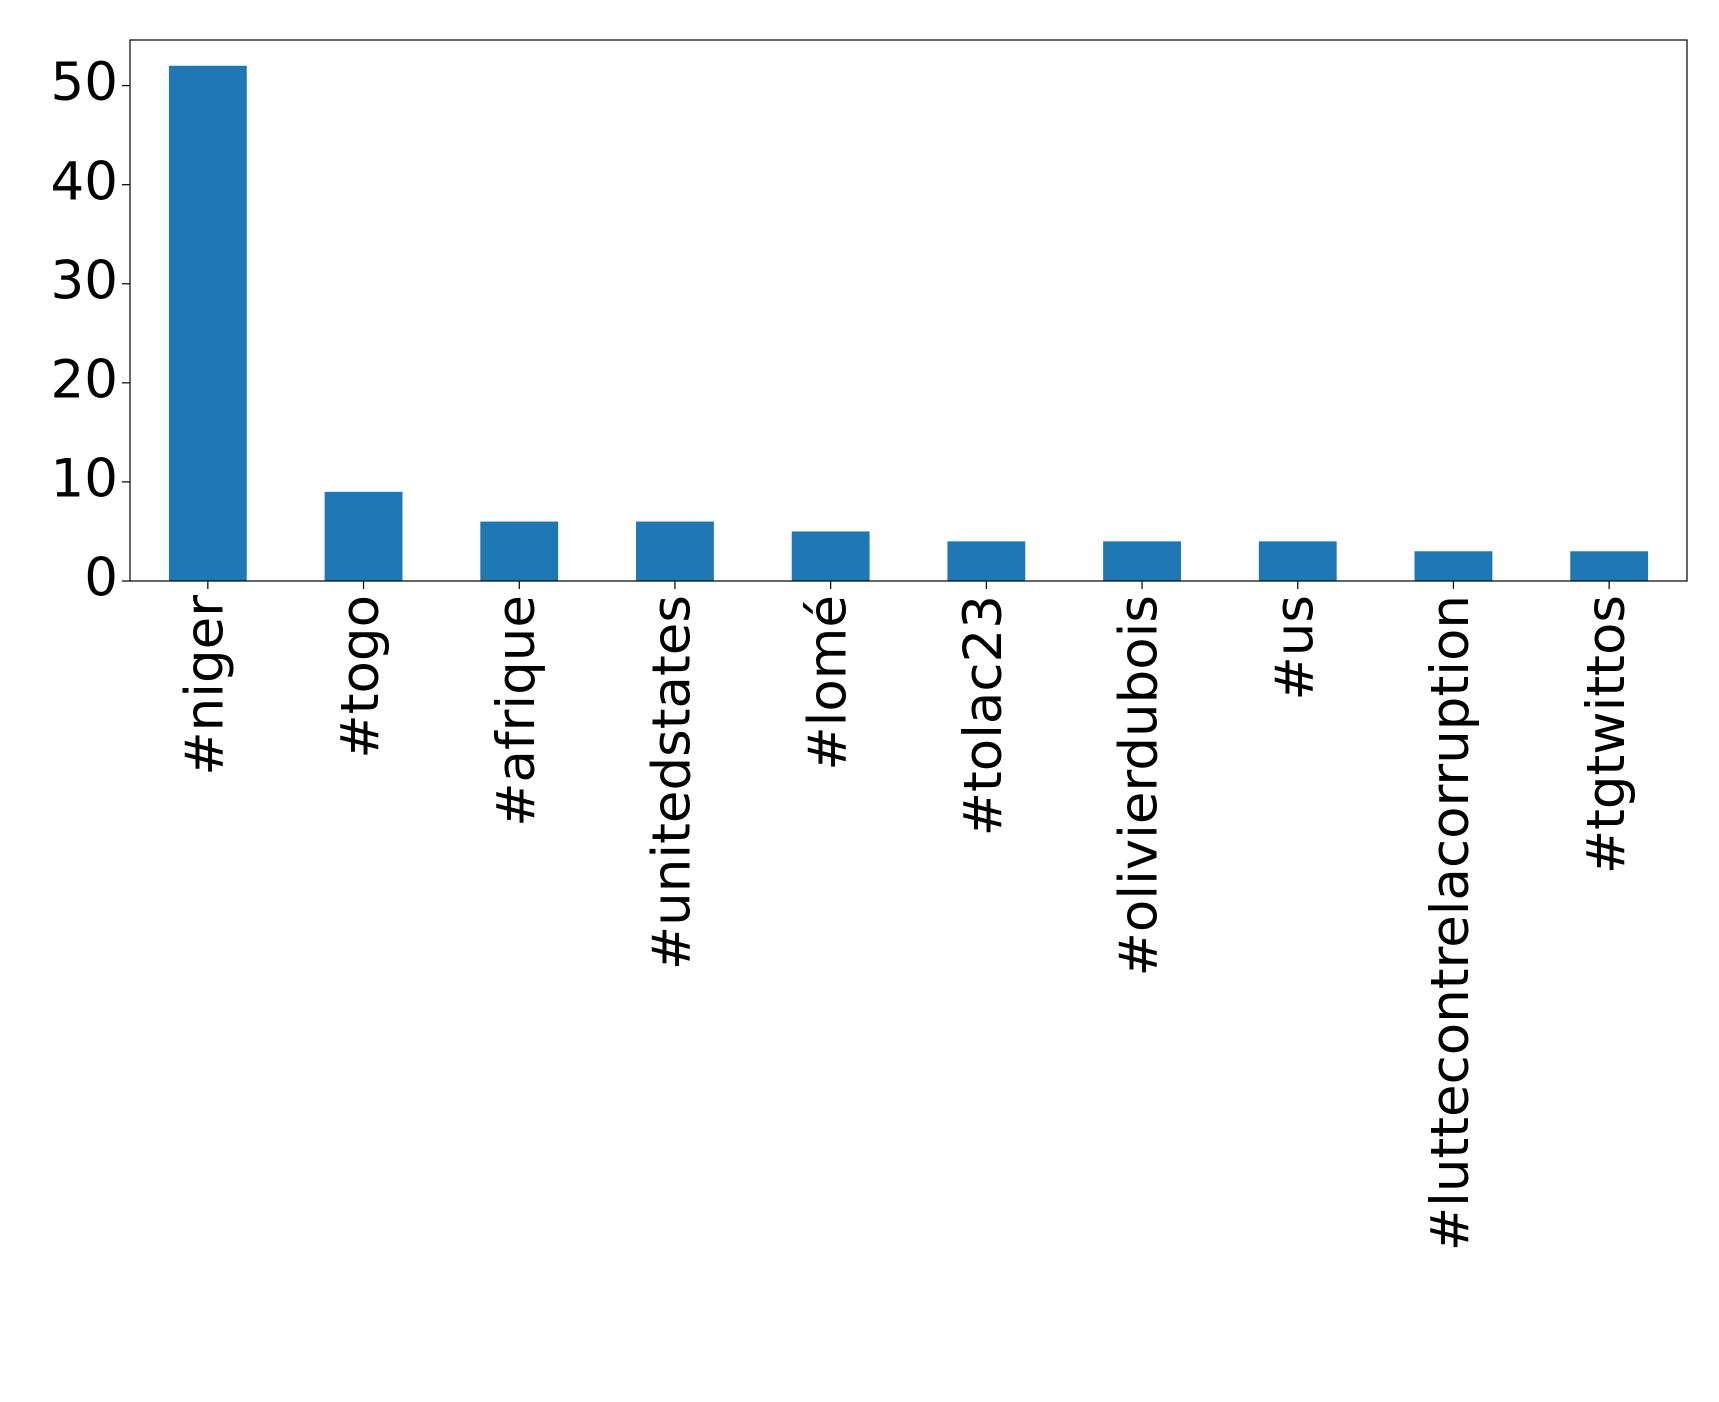 The width and height of the screenshot is (1719, 1402). I want to click on y-tick-label: 0, so click(101, 578).